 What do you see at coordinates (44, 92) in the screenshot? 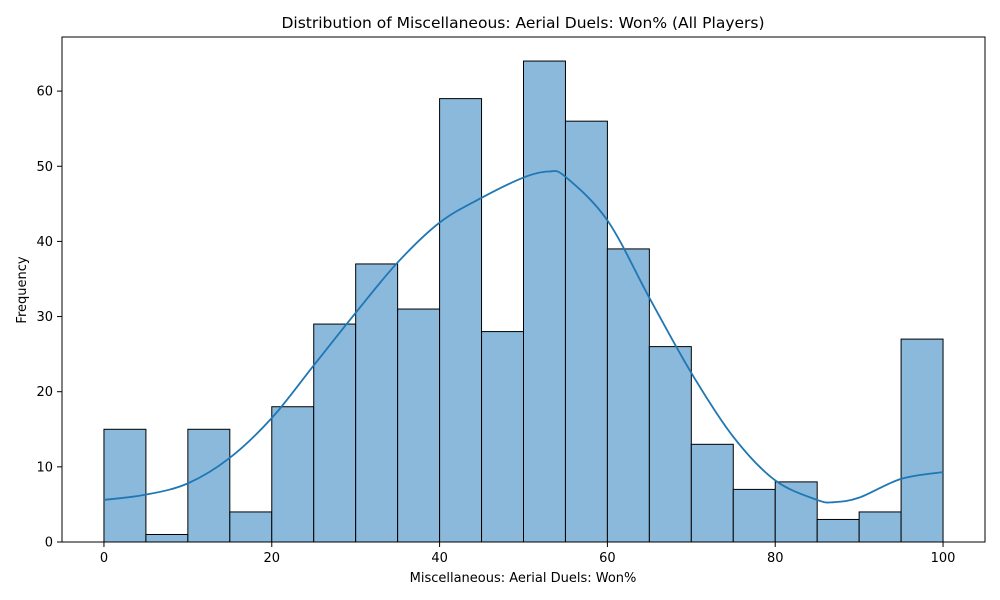
I see `y-tick-label: 60` at bounding box center [44, 92].